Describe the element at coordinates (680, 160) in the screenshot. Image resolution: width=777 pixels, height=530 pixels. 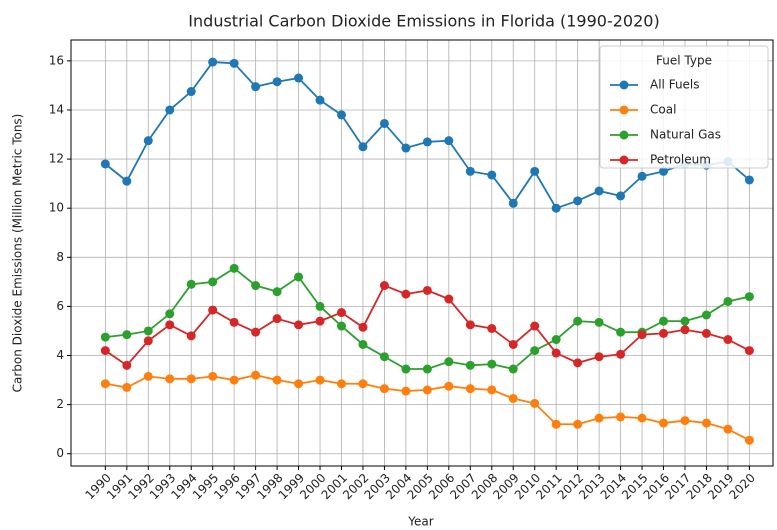
I see `legend-label: Petroleum` at that location.